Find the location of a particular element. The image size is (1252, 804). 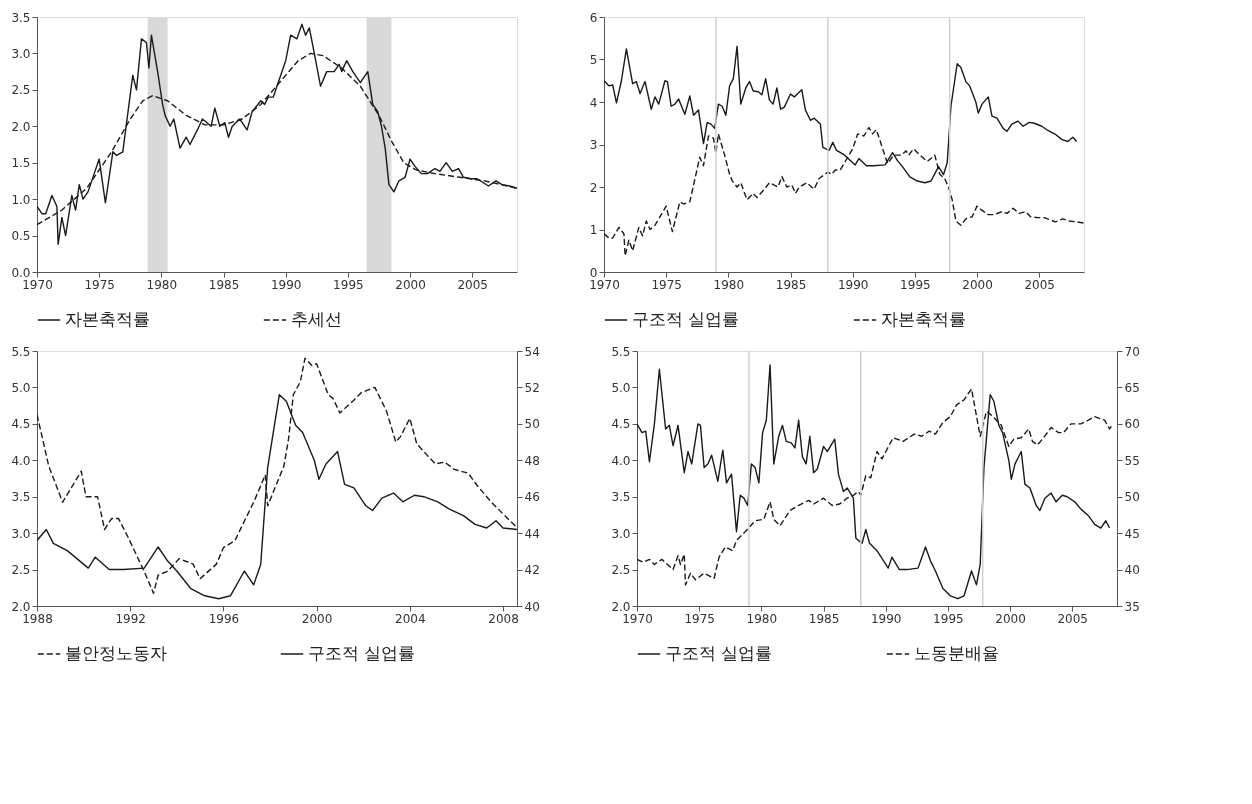

y2-tick-label: 55 is located at coordinates (1132, 460).